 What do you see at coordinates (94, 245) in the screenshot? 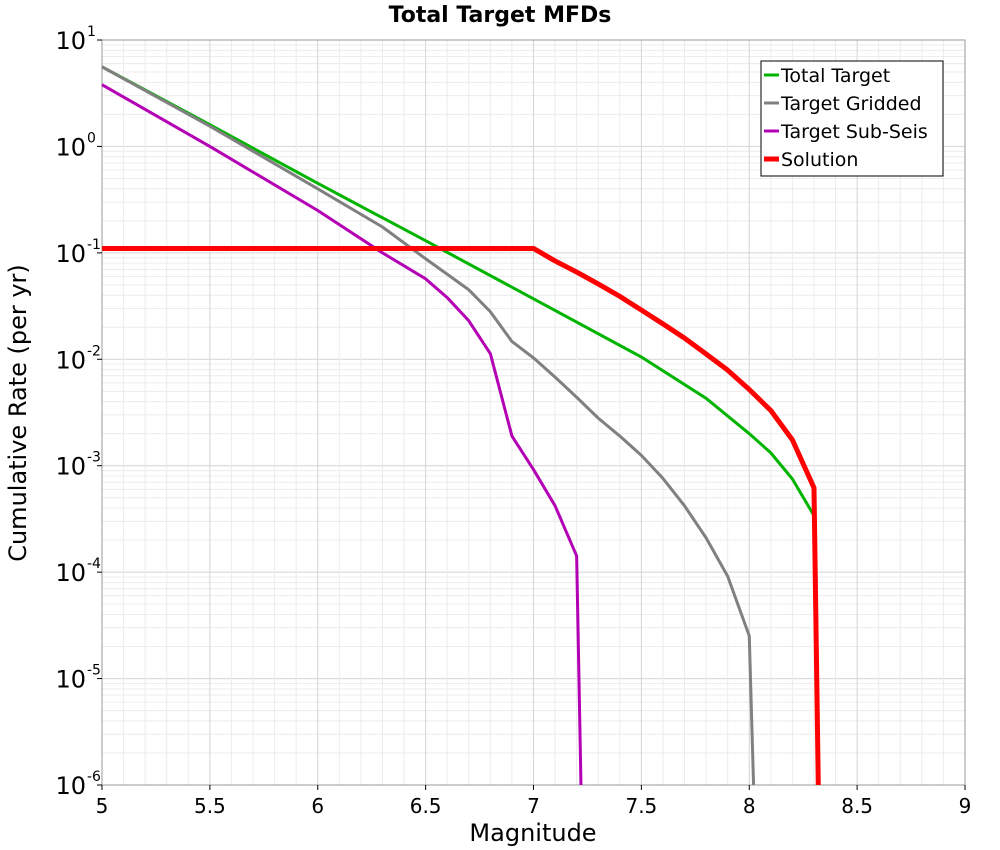
I see `y-tick-exponent: -1` at bounding box center [94, 245].